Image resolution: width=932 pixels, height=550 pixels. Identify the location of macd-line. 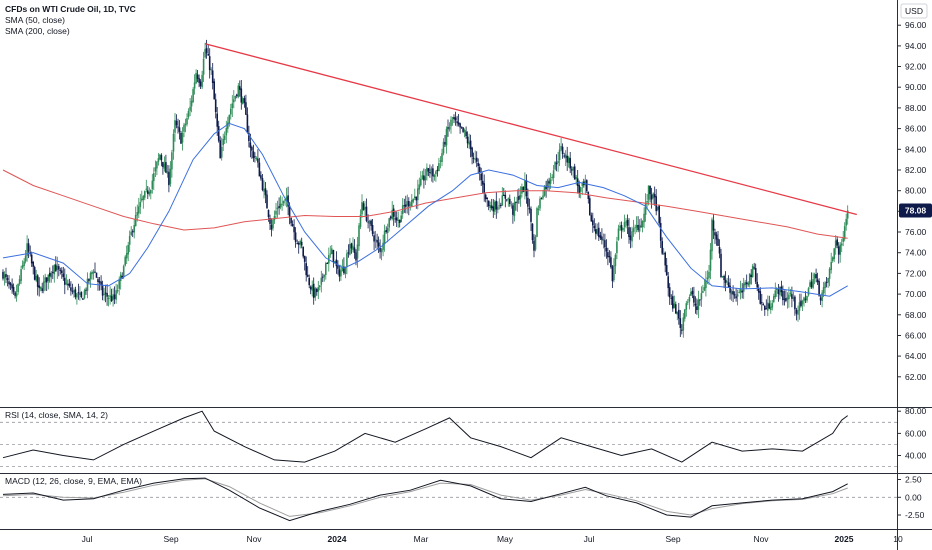
(425, 499).